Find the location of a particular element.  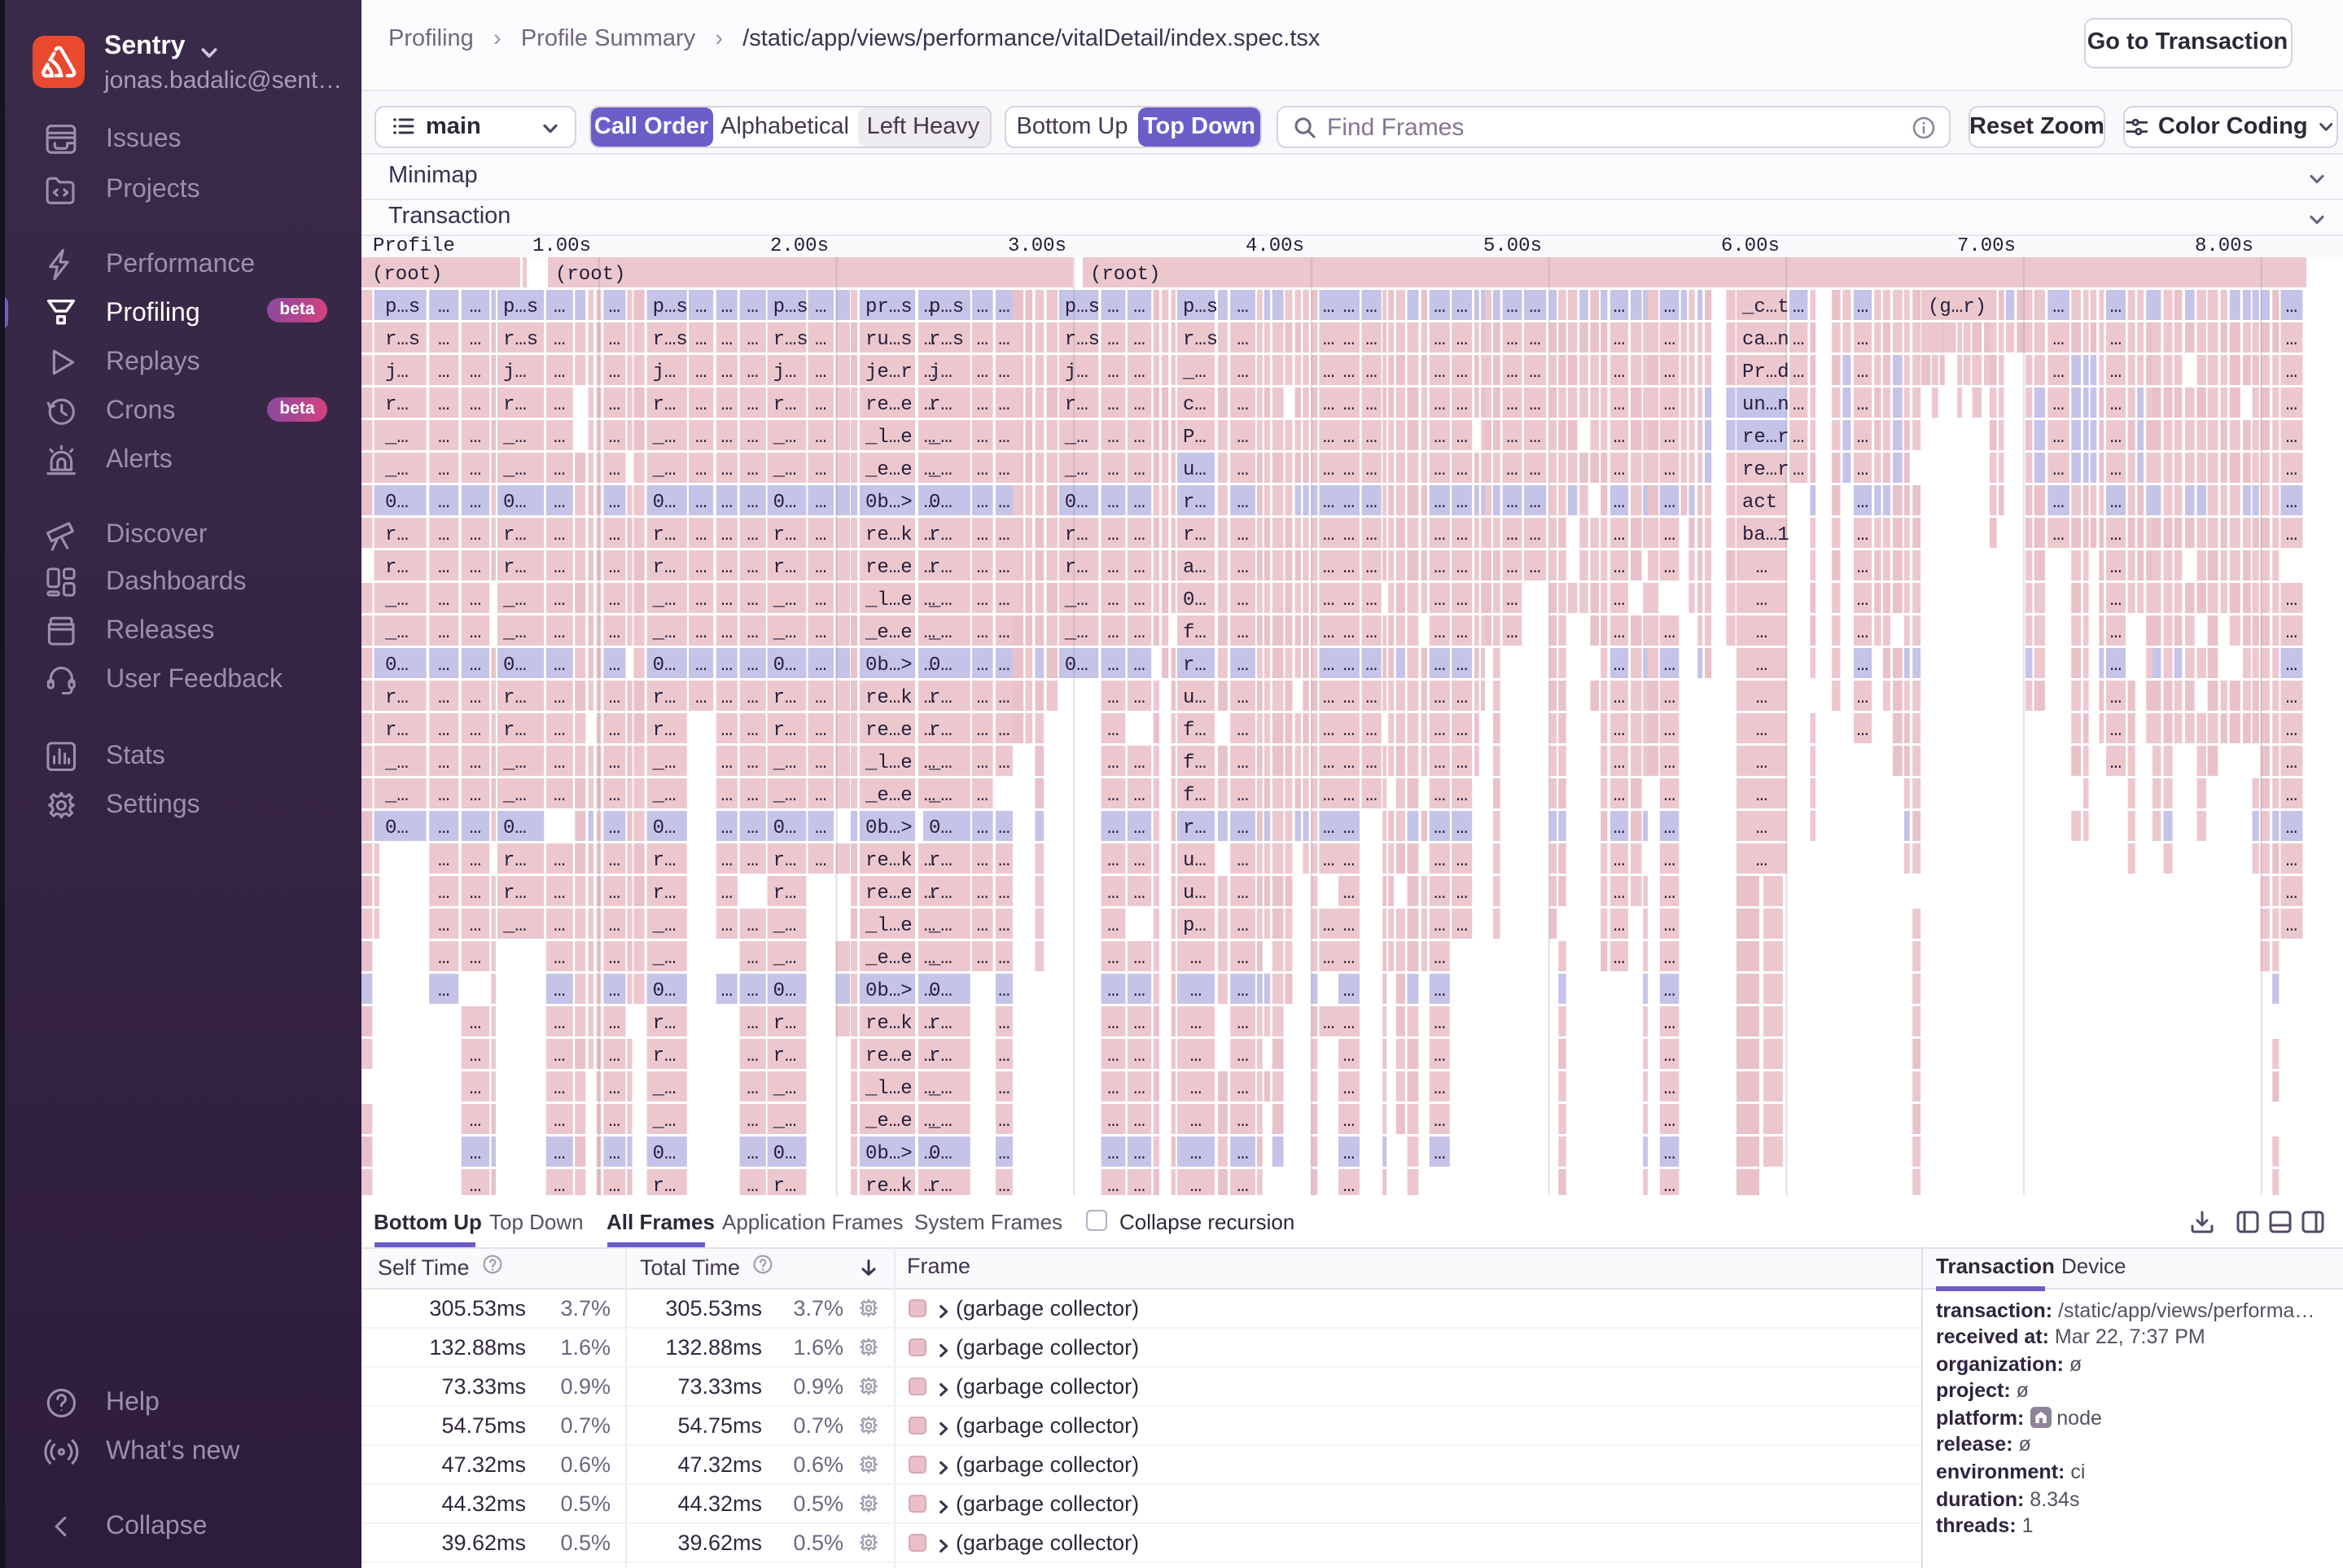

svg-text: un…n is located at coordinates (1765, 405).